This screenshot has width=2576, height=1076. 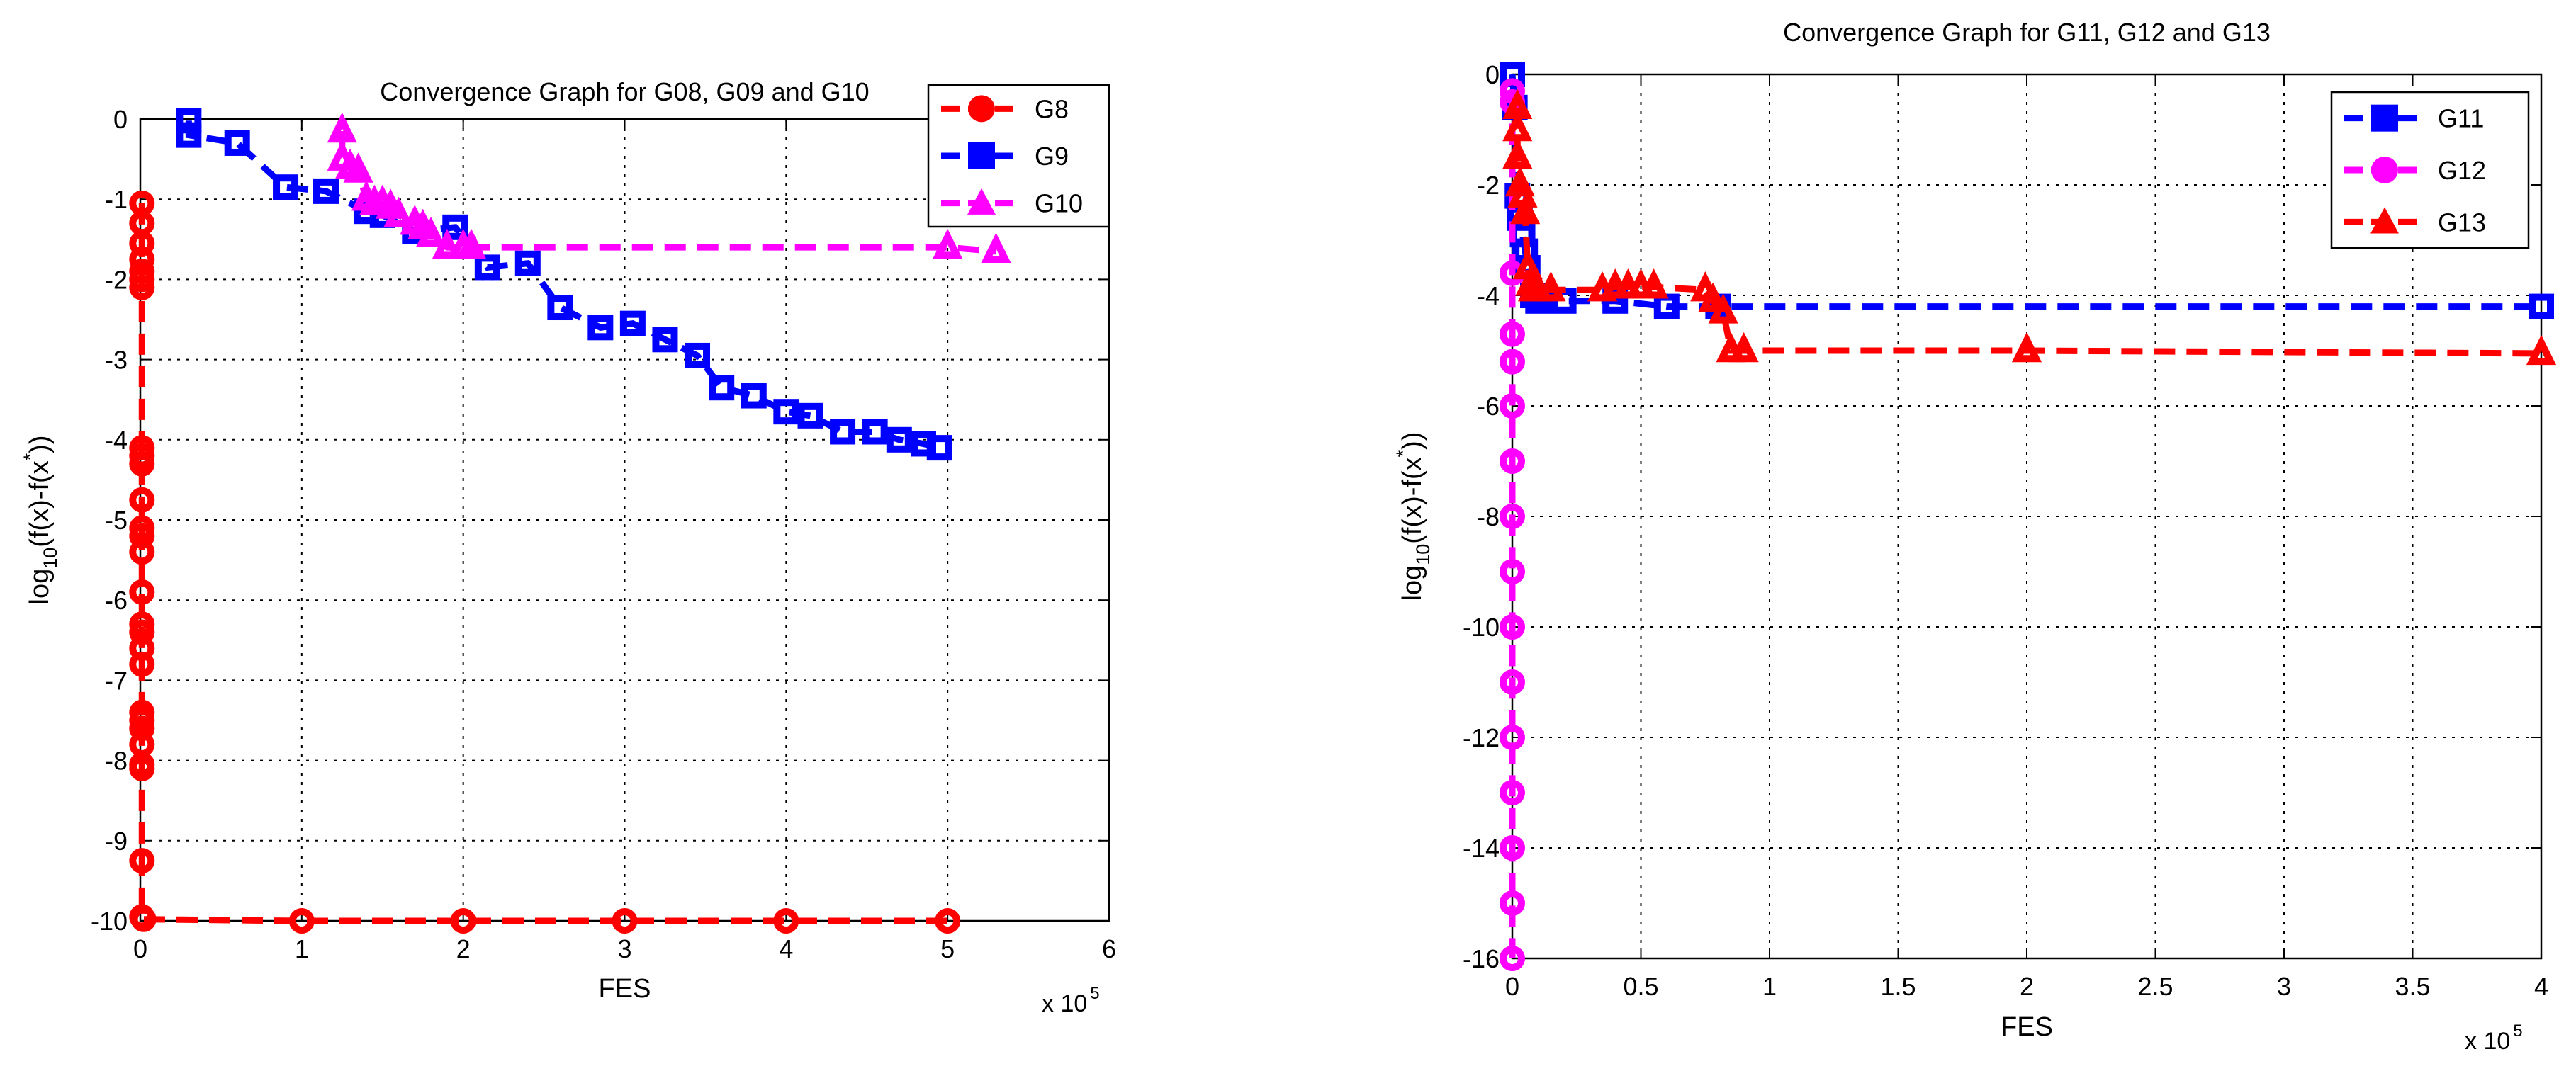 What do you see at coordinates (2384, 170) in the screenshot?
I see `legend-marker-G12` at bounding box center [2384, 170].